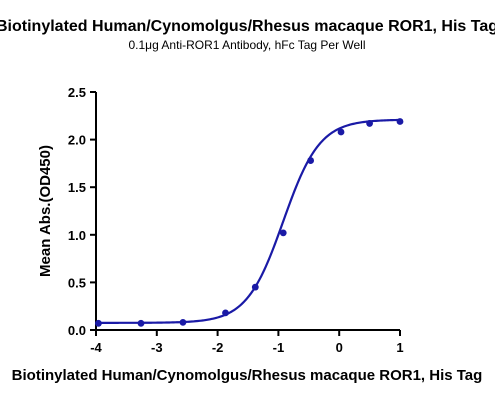 Image resolution: width=495 pixels, height=400 pixels. What do you see at coordinates (247, 342) in the screenshot?
I see `x-ticks: -4 -3 -2 -1 0 1` at bounding box center [247, 342].